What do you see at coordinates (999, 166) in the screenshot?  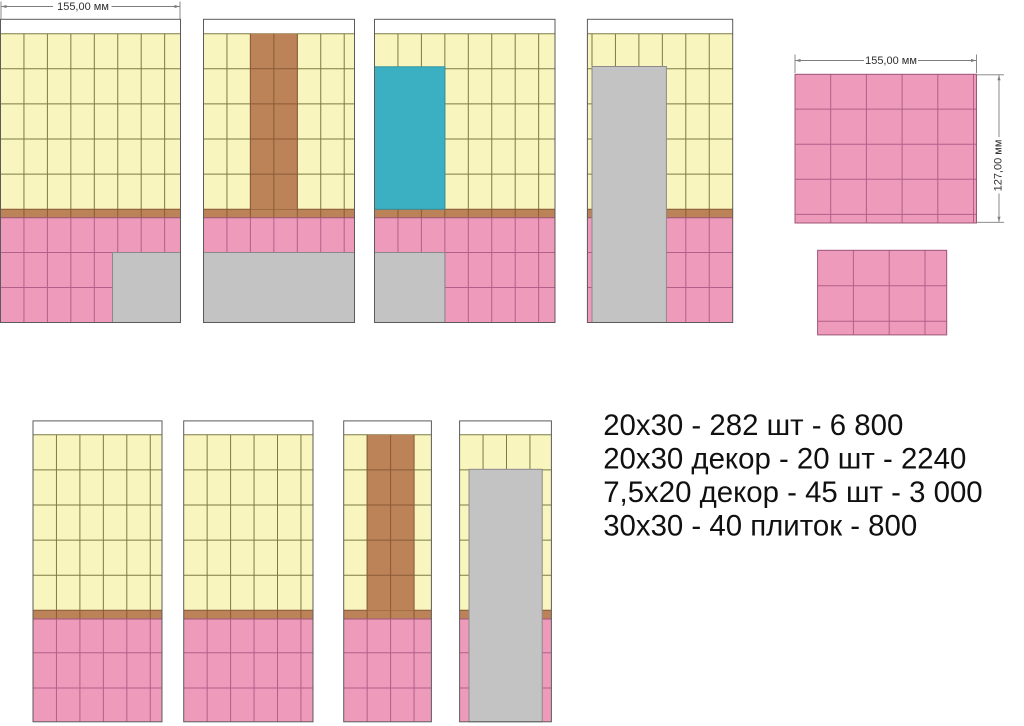 I see `svg-text: 127,00 мм` at bounding box center [999, 166].